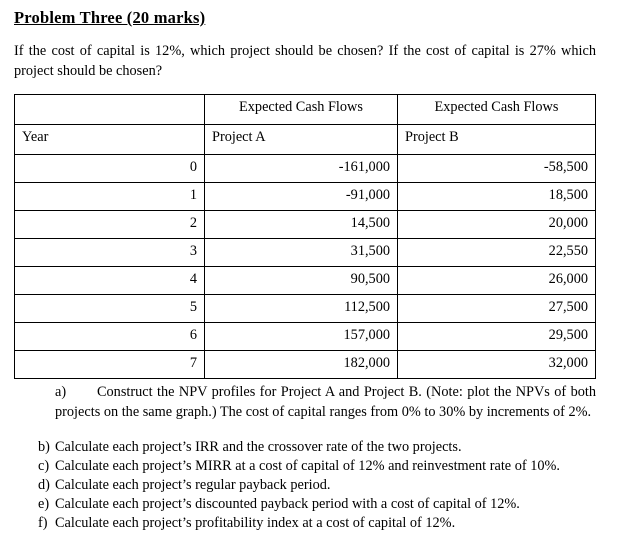 This screenshot has height=540, width=624. Describe the element at coordinates (496, 280) in the screenshot. I see `project-b-cell: 26,000` at that location.